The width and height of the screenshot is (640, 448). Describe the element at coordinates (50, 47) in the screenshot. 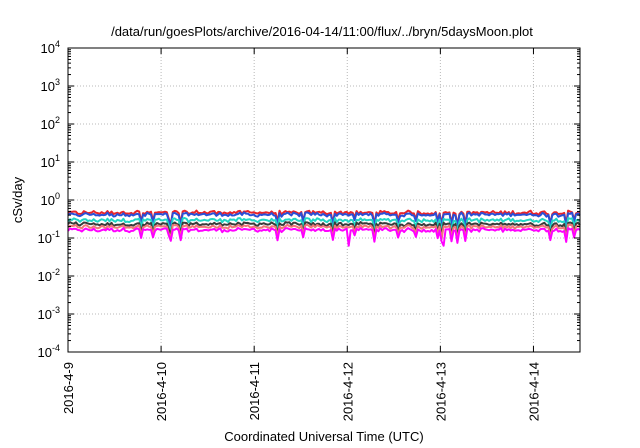

I see `y-tick-label: 10⁴` at that location.